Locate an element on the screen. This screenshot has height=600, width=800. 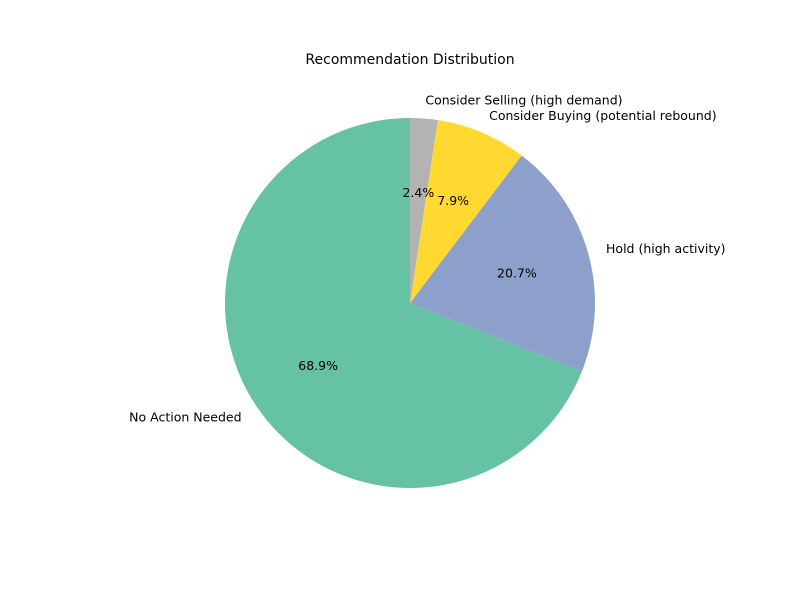
pie-slice-hold-high-activity is located at coordinates (502, 263).